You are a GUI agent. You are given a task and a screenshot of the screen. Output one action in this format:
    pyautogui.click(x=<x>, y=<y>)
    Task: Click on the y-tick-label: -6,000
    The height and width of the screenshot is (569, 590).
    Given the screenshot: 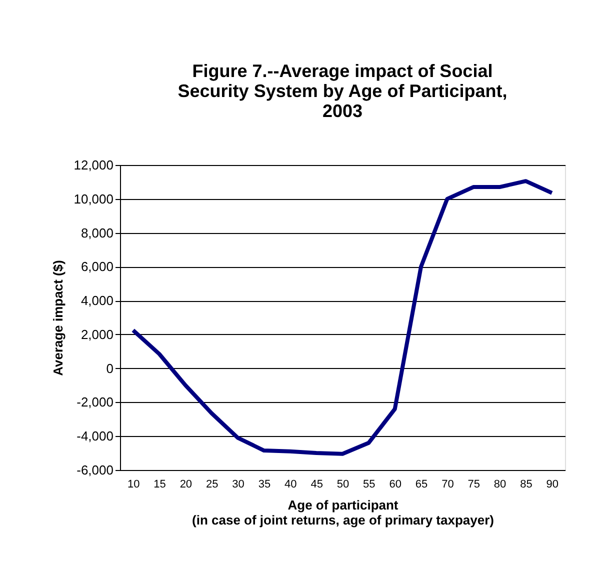 What is the action you would take?
    pyautogui.click(x=95, y=470)
    